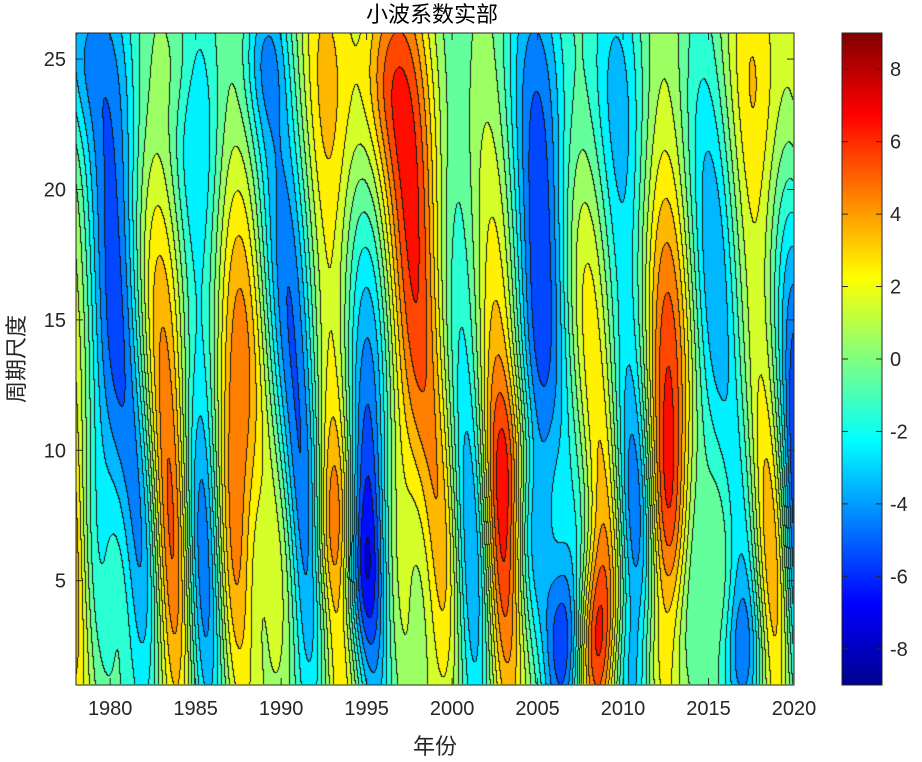  What do you see at coordinates (537, 709) in the screenshot?
I see `x-tick-label: 2005` at bounding box center [537, 709].